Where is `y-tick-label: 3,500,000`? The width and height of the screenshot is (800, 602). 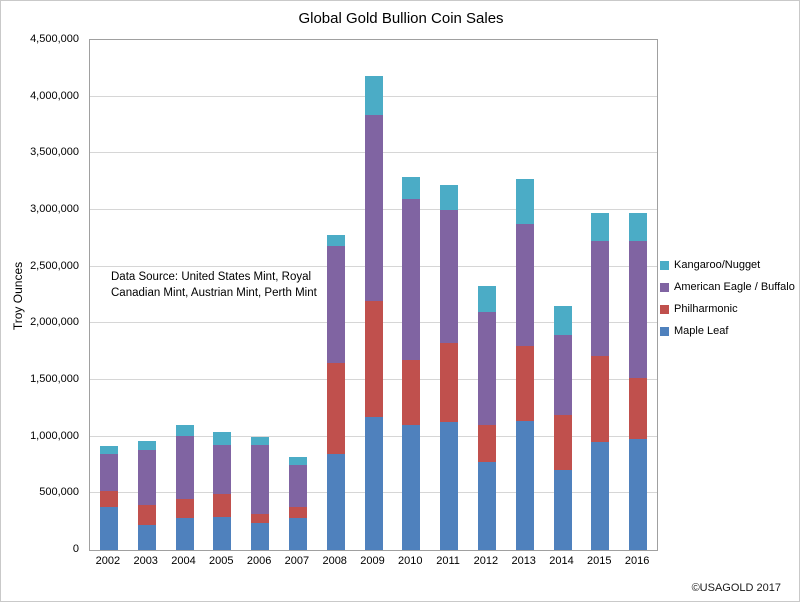 y-tick-label: 3,500,000 is located at coordinates (54, 152).